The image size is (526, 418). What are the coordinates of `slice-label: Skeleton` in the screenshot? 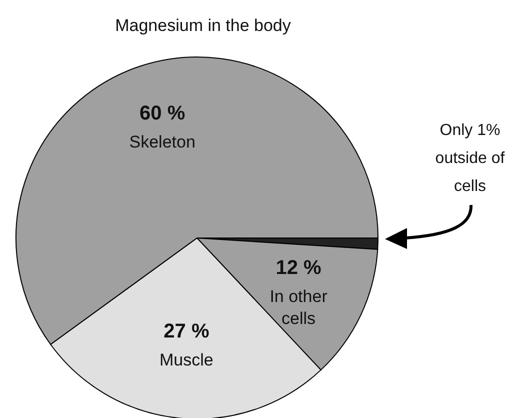 It's located at (162, 142).